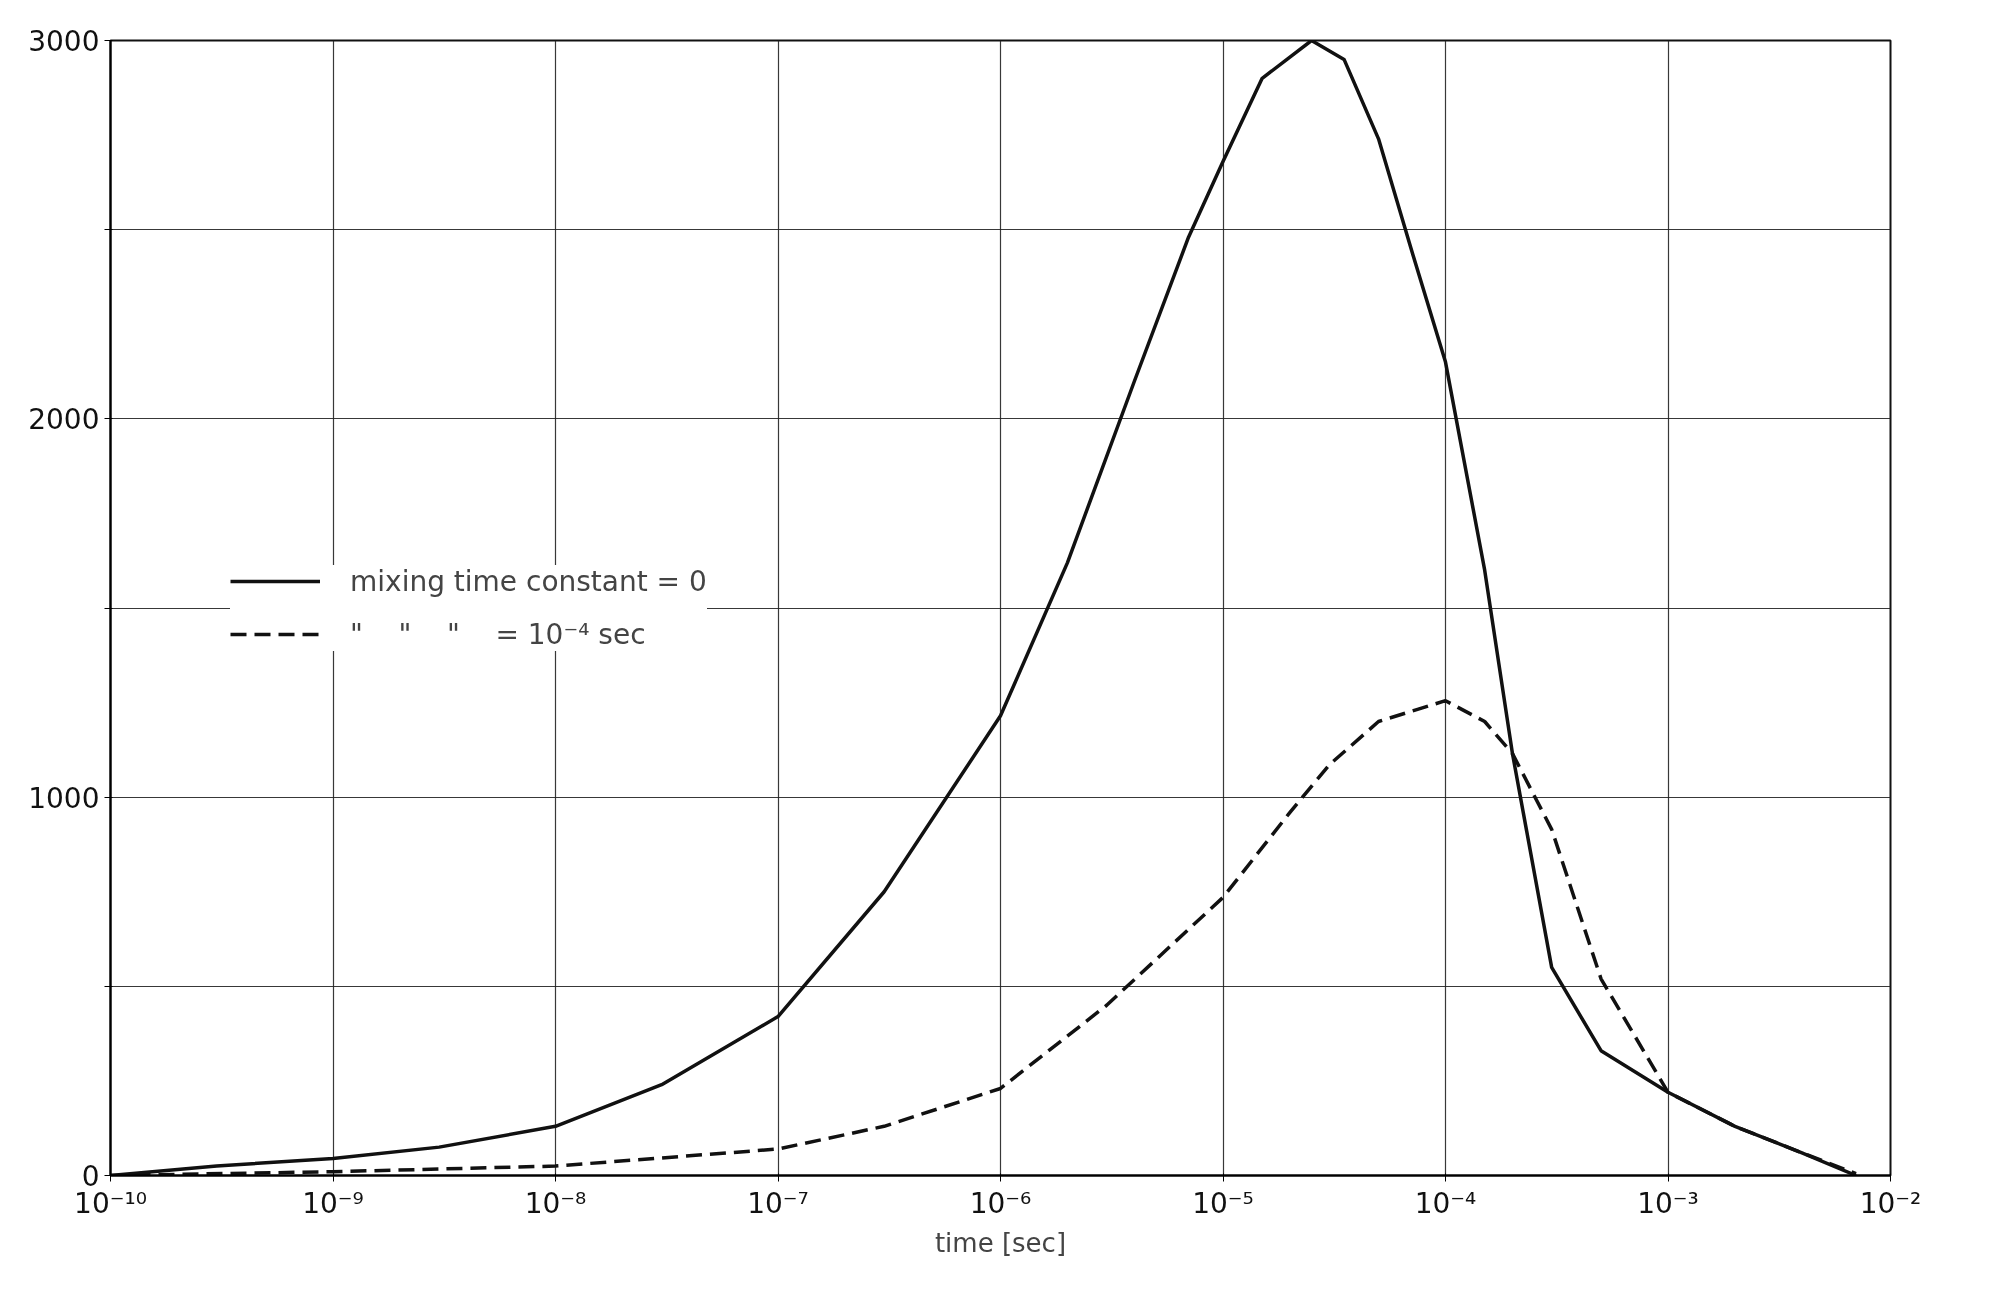 This screenshot has width=2012, height=1305. I want to click on legend-label: " " " = 10⁻⁴ sec, so click(498, 634).